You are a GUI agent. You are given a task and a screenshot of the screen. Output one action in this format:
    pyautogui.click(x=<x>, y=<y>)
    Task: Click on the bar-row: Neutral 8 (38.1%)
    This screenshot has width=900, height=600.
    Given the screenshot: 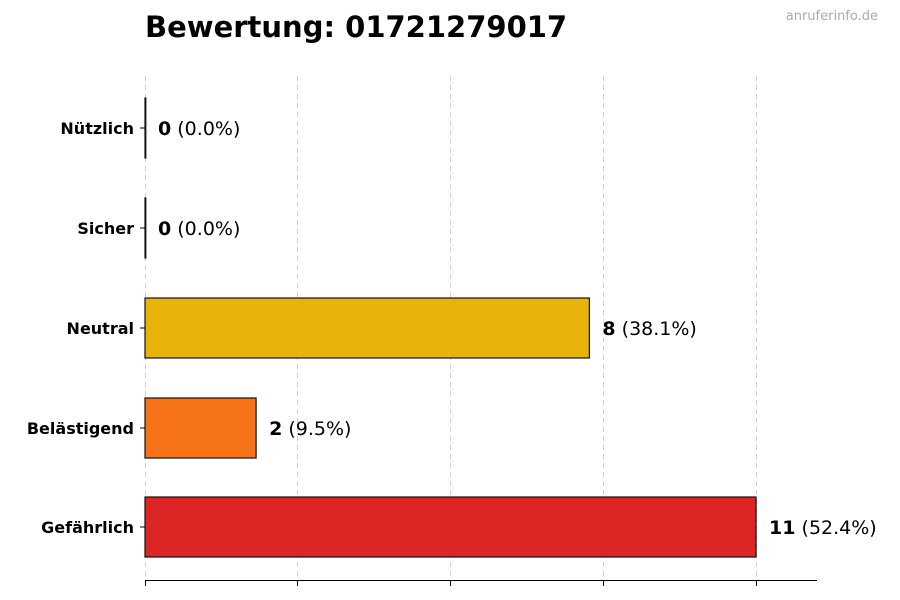 What is the action you would take?
    pyautogui.click(x=382, y=328)
    